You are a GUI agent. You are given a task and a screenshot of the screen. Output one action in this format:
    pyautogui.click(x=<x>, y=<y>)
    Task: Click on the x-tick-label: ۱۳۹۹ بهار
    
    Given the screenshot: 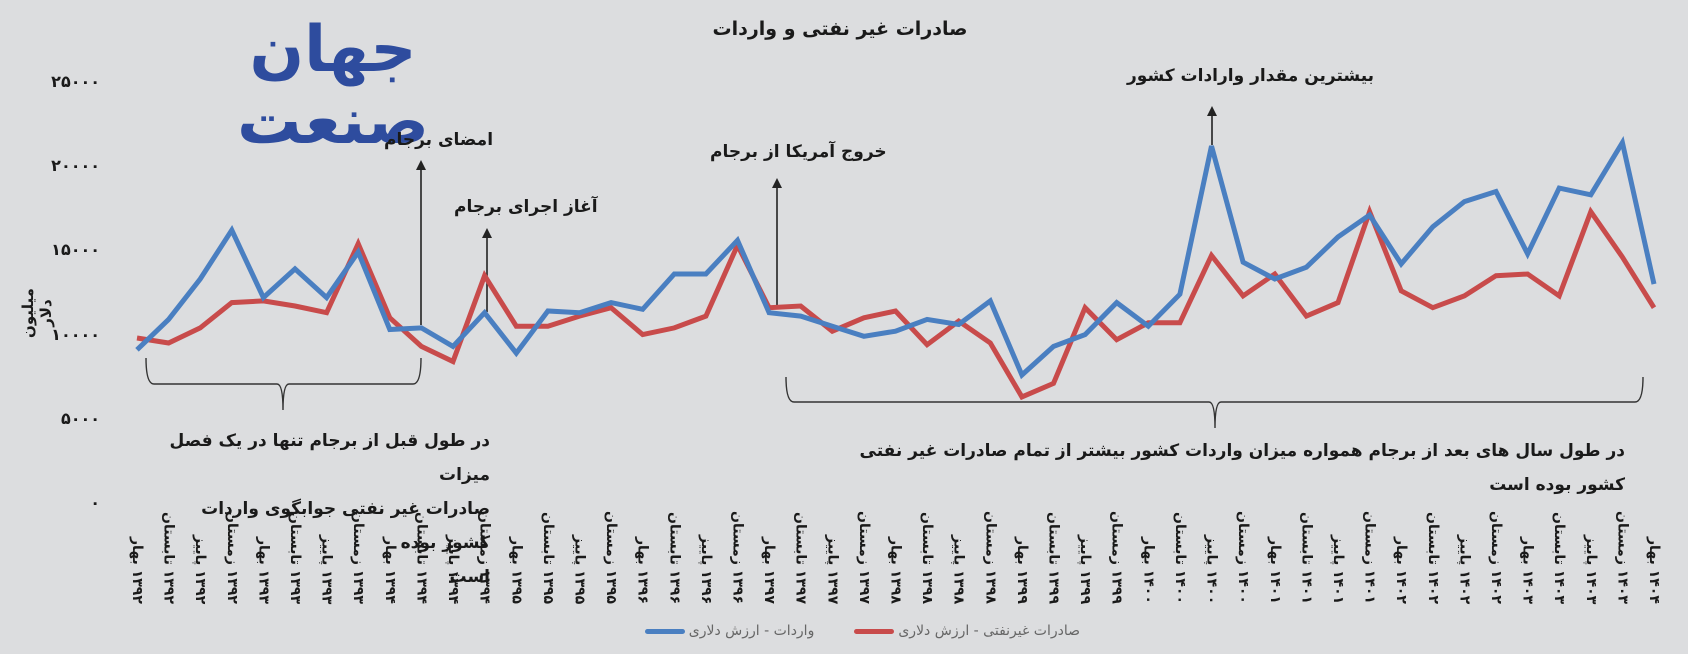 What is the action you would take?
    pyautogui.click(x=1021, y=570)
    